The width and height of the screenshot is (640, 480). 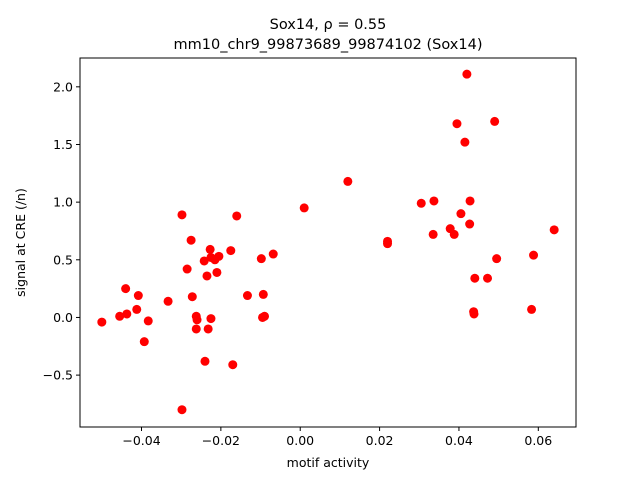 What do you see at coordinates (63, 202) in the screenshot?
I see `y-tick-label: 1.0` at bounding box center [63, 202].